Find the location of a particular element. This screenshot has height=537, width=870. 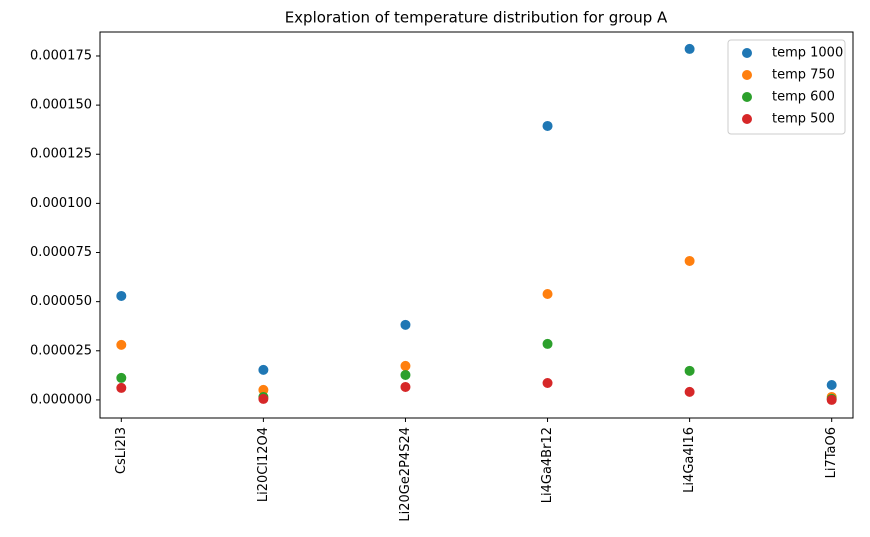

legend-label: temp 750 is located at coordinates (803, 75).